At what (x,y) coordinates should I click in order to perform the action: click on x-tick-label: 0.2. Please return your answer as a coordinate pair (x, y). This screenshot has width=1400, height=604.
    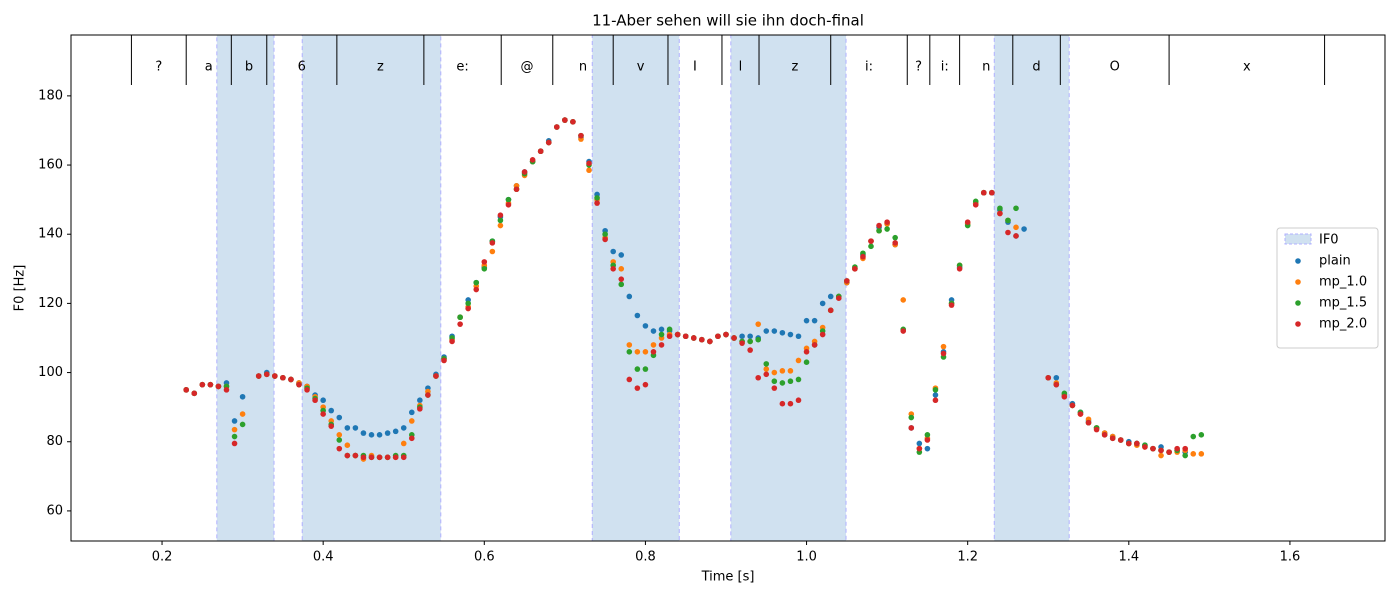
    Looking at the image, I should click on (162, 557).